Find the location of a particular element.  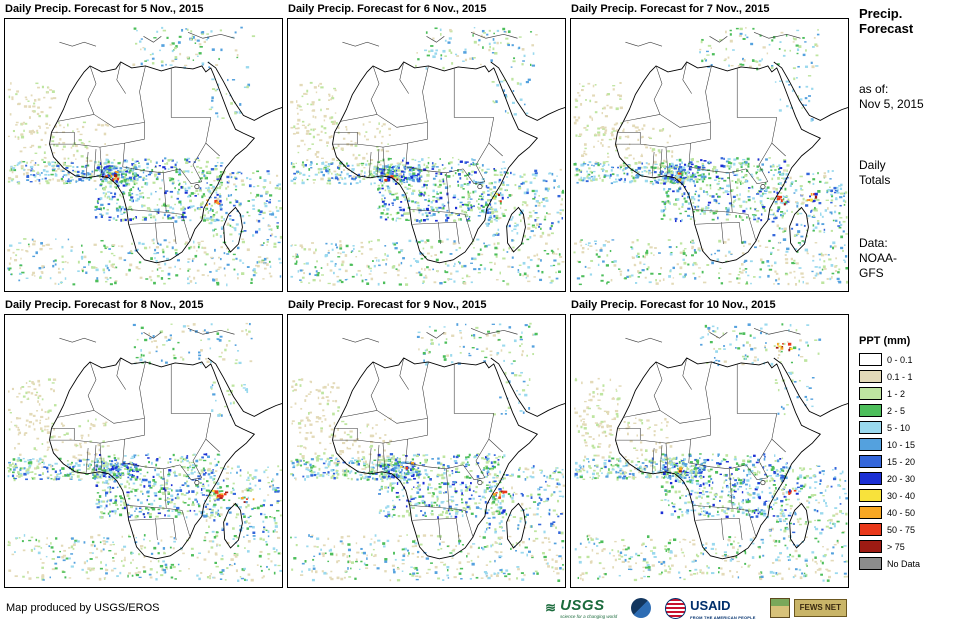

legend-item: 0 - 0.1 is located at coordinates (912, 359).